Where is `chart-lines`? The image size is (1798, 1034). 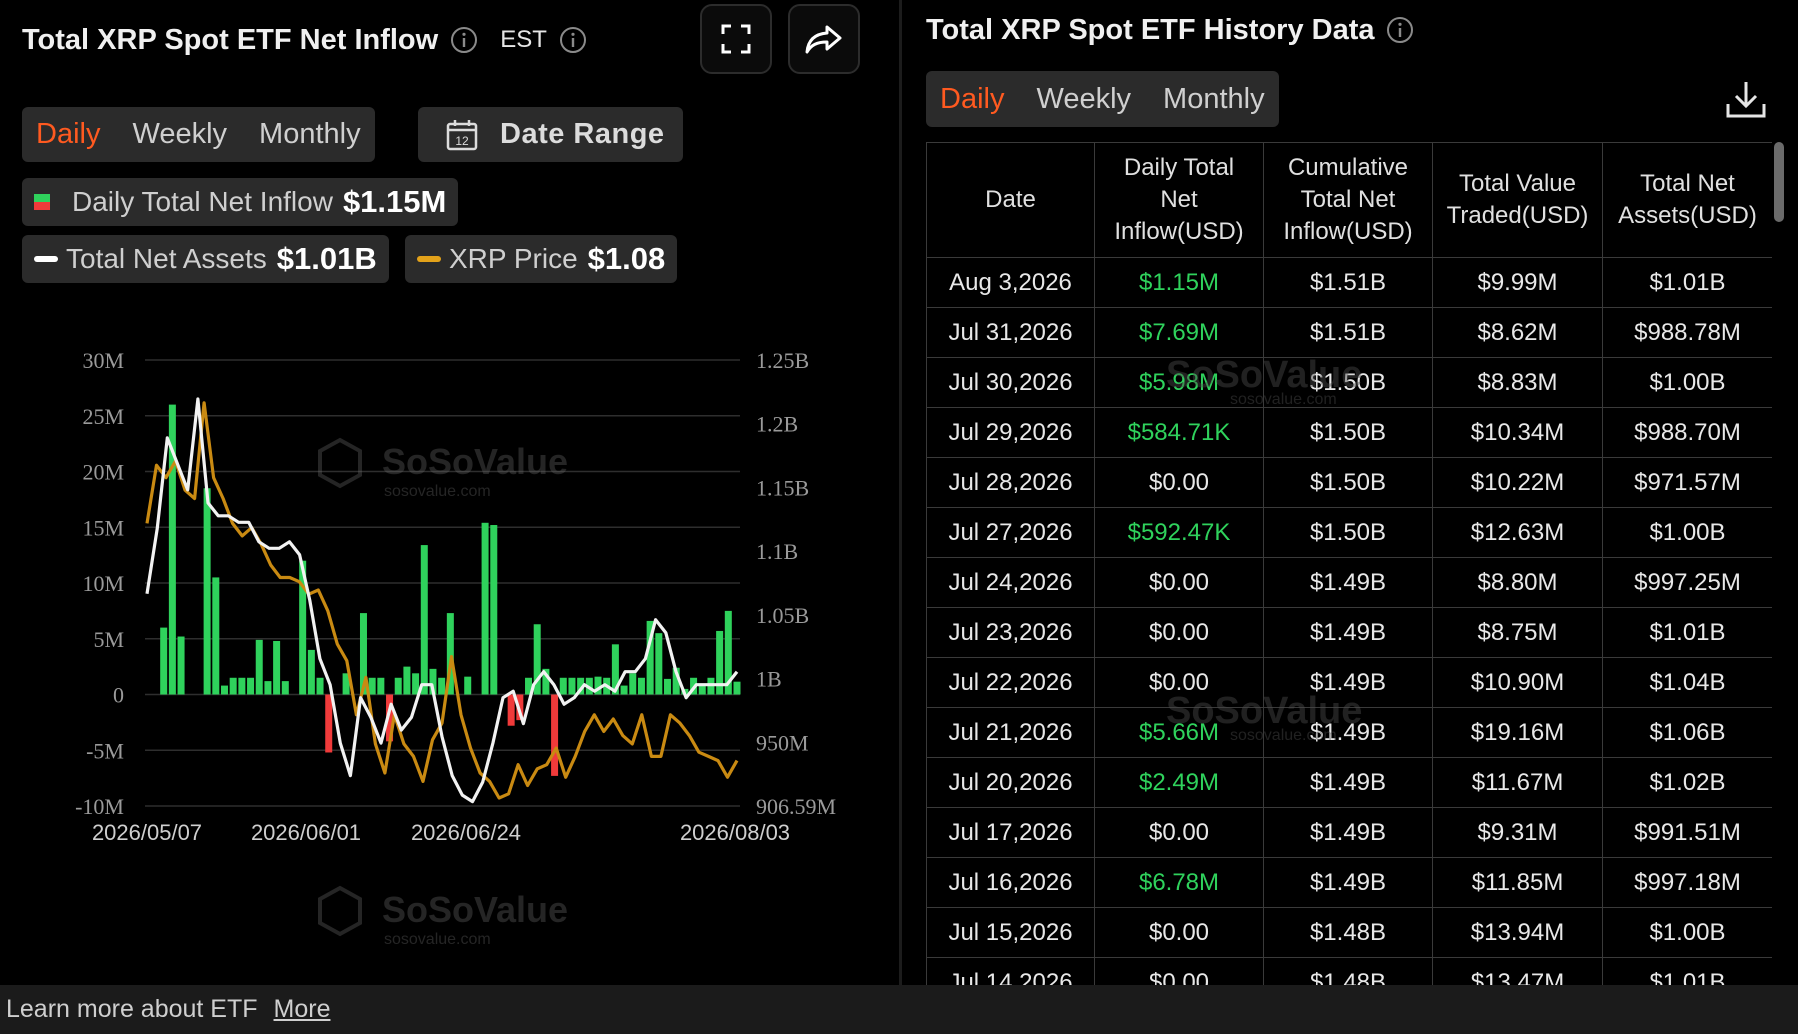
chart-lines is located at coordinates (442, 600).